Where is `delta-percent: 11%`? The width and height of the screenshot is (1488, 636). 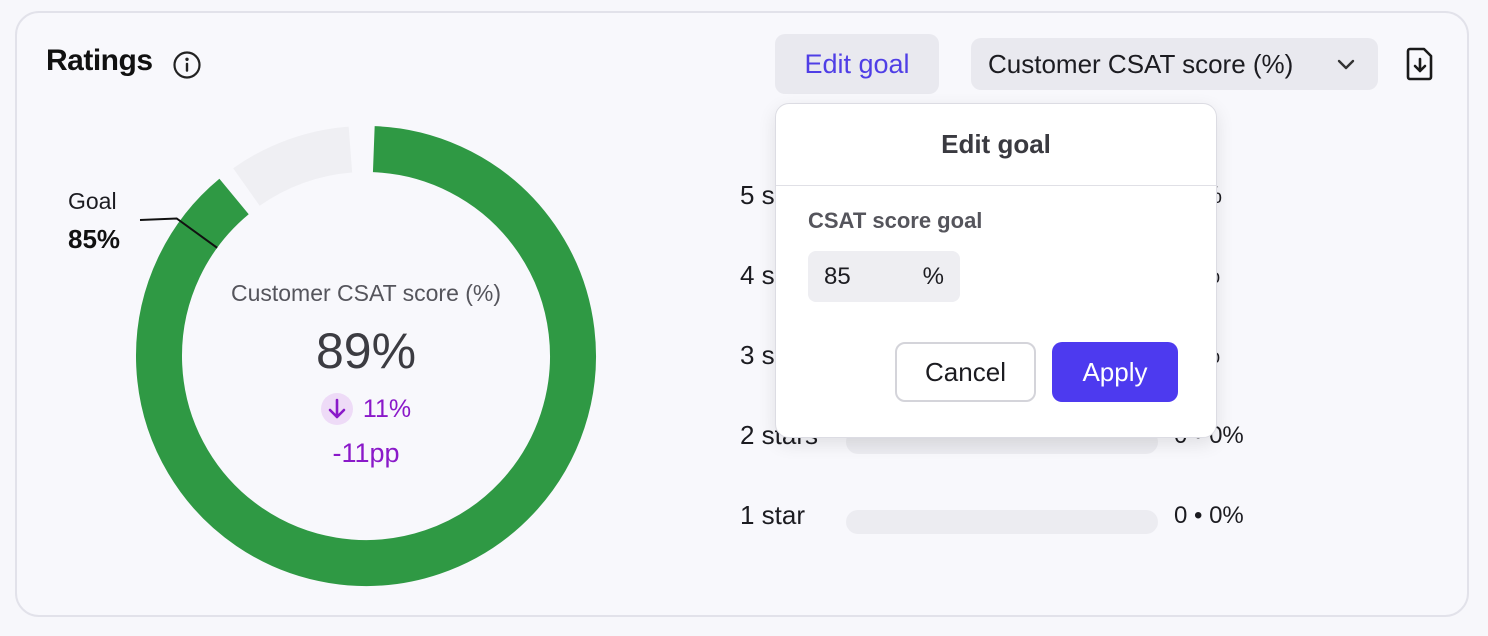
delta-percent: 11% is located at coordinates (387, 408).